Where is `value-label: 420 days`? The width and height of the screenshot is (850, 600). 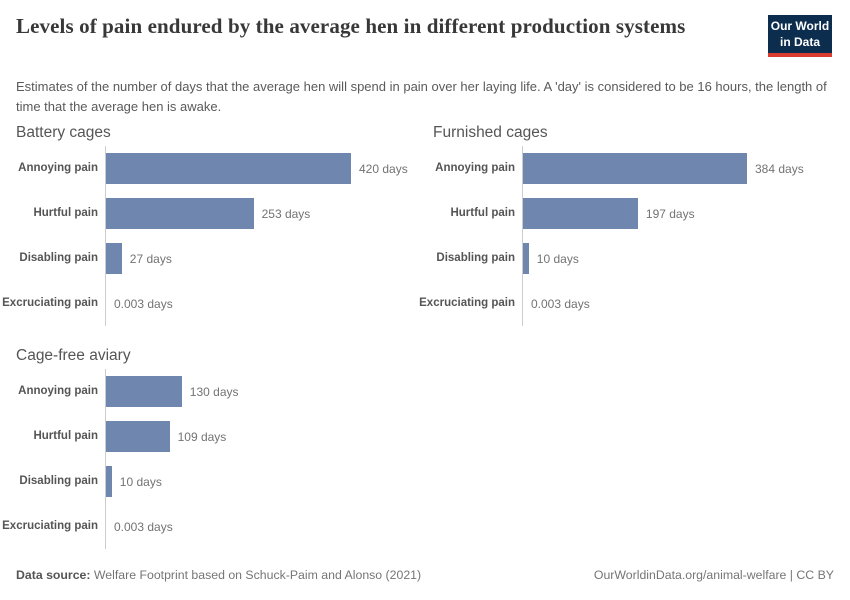 value-label: 420 days is located at coordinates (383, 168).